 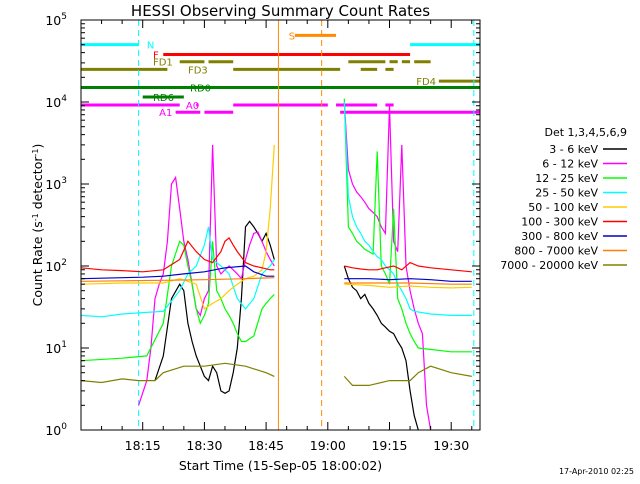 I want to click on flag-label-fd1: FD1, so click(x=163, y=63).